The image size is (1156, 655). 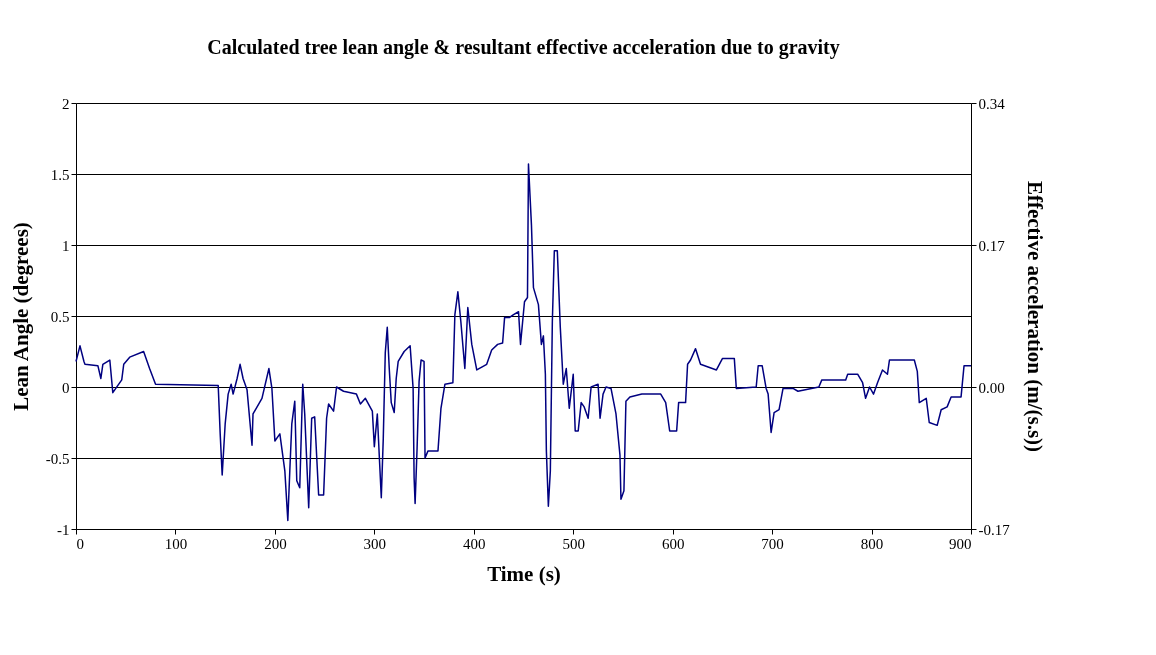 I want to click on y2-tick-label: 0.00, so click(x=991, y=387).